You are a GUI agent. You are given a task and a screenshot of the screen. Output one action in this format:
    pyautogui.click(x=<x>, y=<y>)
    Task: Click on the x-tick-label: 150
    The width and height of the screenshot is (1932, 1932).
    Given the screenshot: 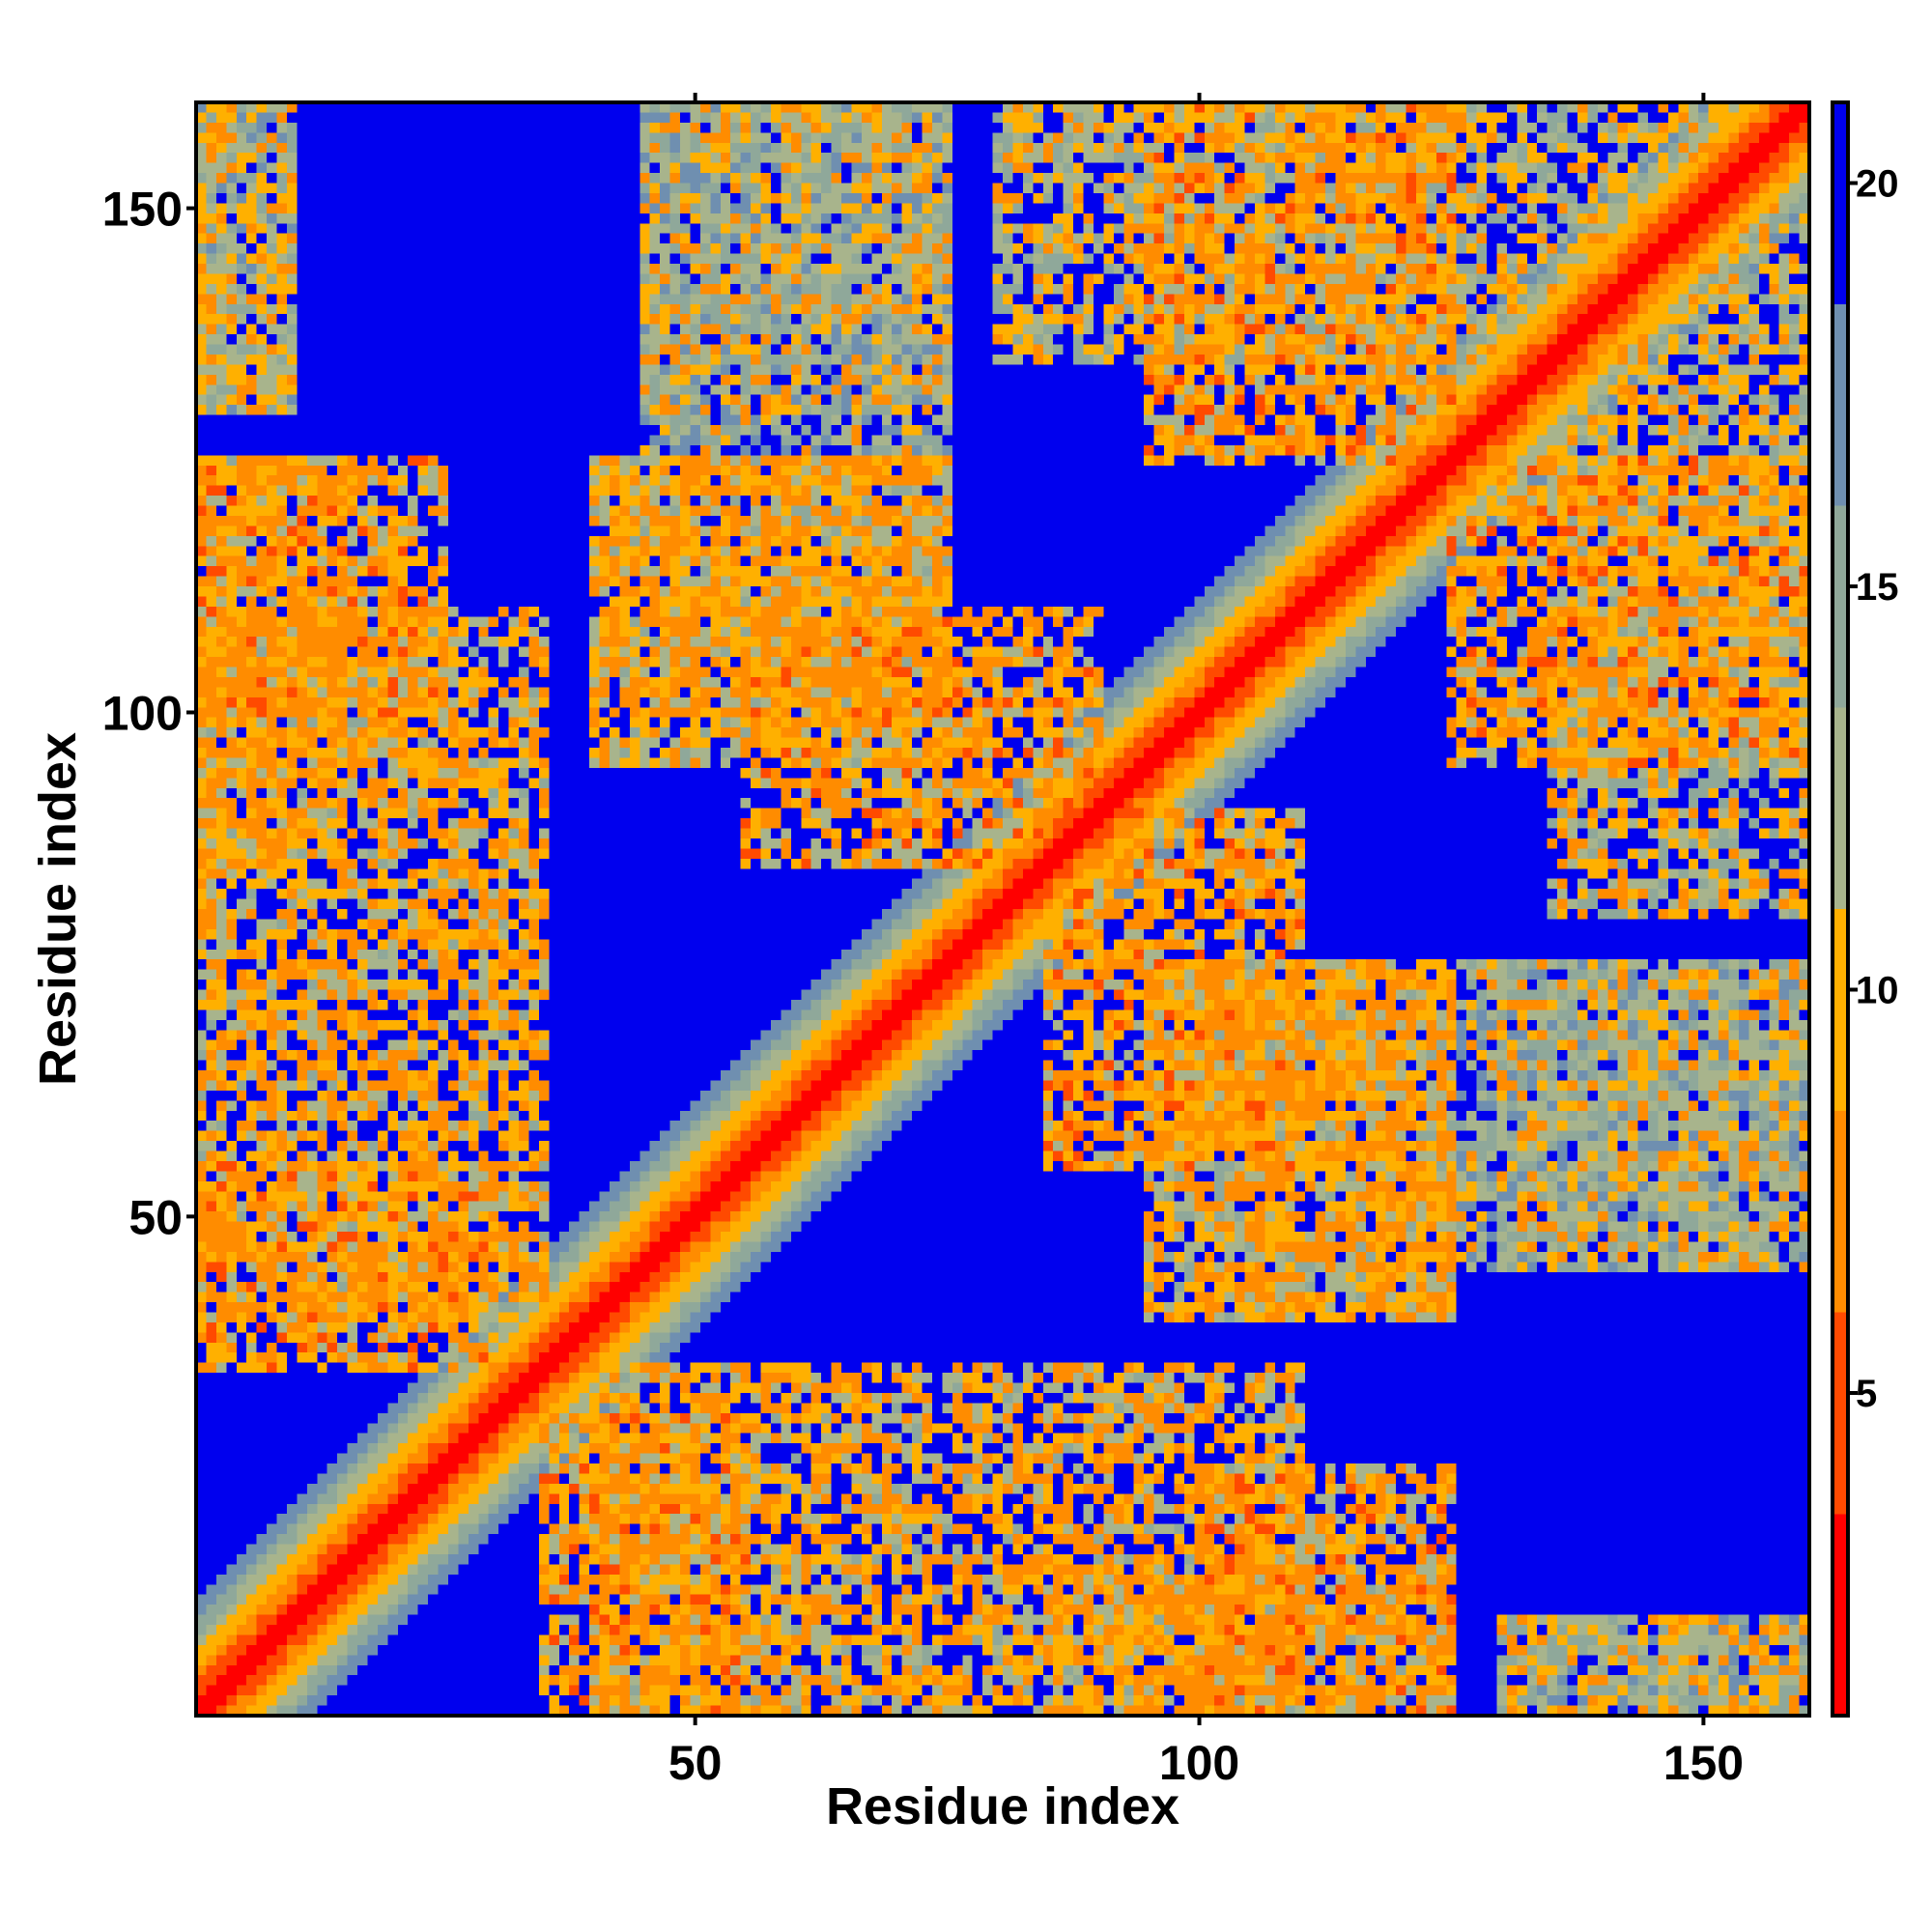 What is the action you would take?
    pyautogui.click(x=1703, y=1763)
    